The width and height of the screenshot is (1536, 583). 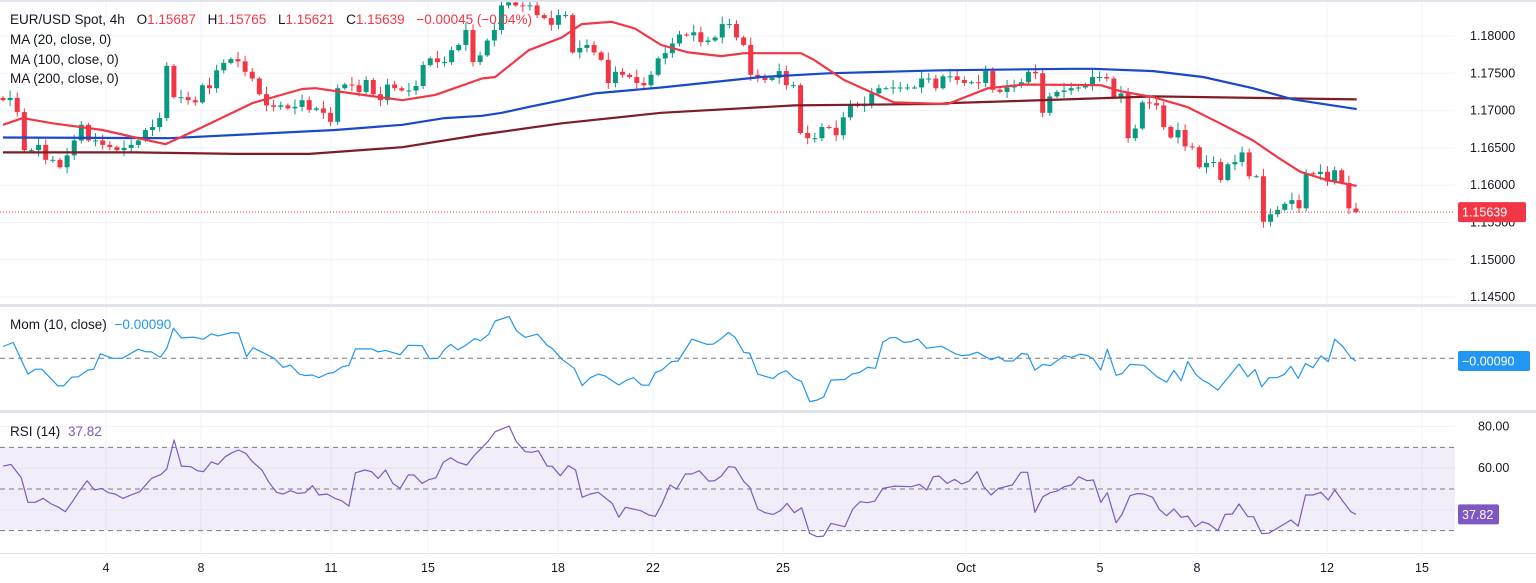 I want to click on ma200-legend: MA (200, close, 0), so click(x=64, y=78).